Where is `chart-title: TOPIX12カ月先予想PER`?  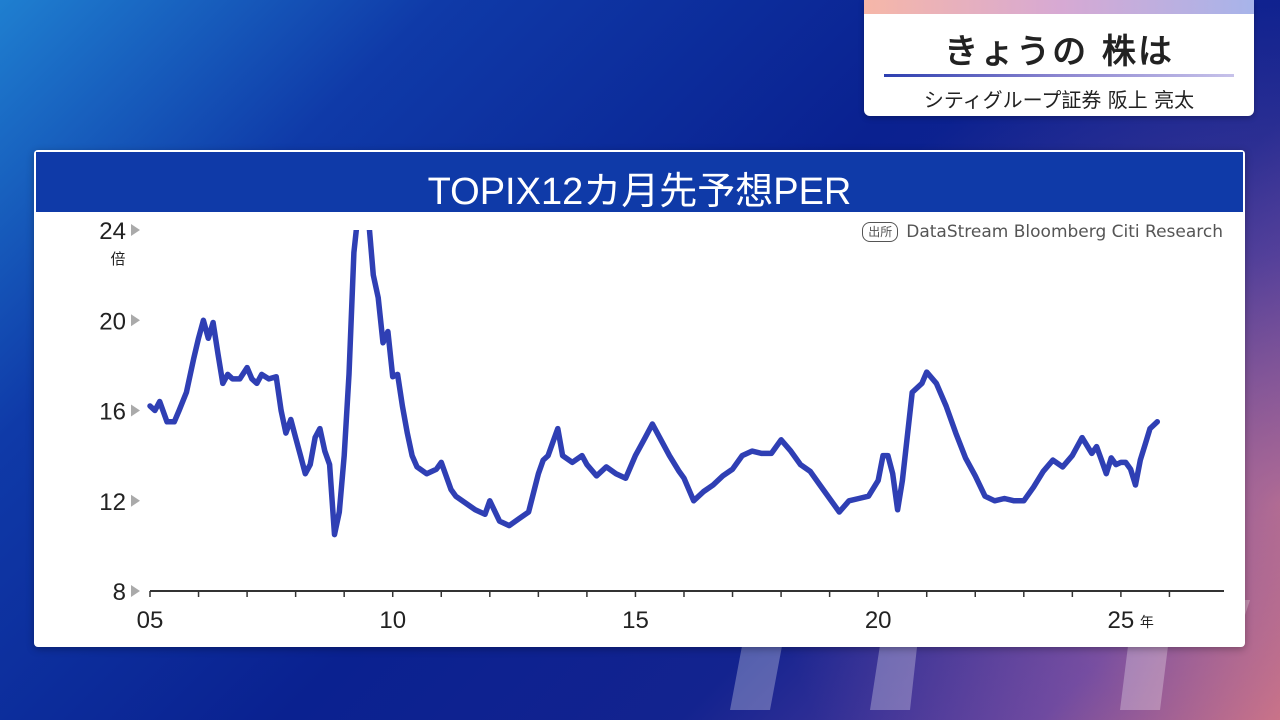
chart-title: TOPIX12カ月先予想PER is located at coordinates (639, 192).